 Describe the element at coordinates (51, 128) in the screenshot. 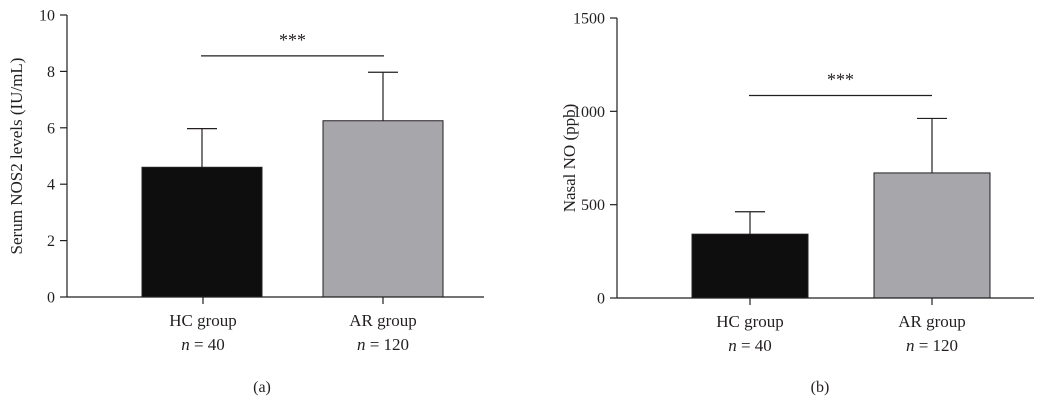

I see `y-tick-label: 6` at that location.